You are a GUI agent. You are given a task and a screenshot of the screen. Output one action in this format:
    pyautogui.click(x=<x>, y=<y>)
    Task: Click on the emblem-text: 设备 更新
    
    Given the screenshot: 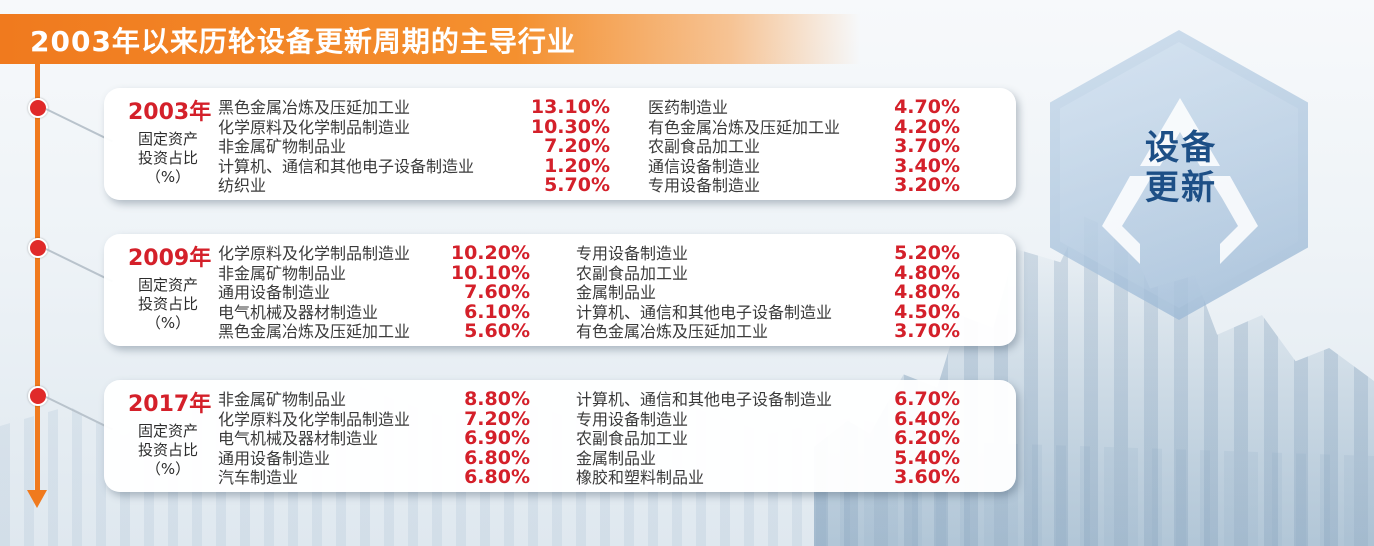 What is the action you would take?
    pyautogui.click(x=1181, y=168)
    